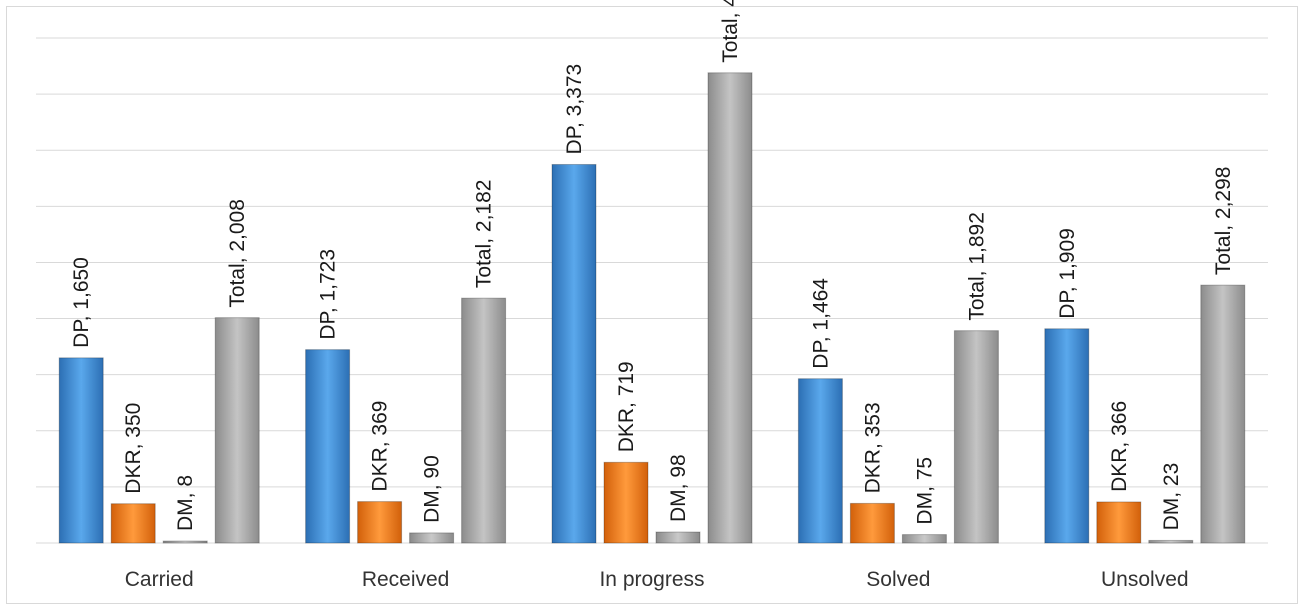 This screenshot has width=1304, height=610. Describe the element at coordinates (898, 579) in the screenshot. I see `category-label: Solved` at that location.